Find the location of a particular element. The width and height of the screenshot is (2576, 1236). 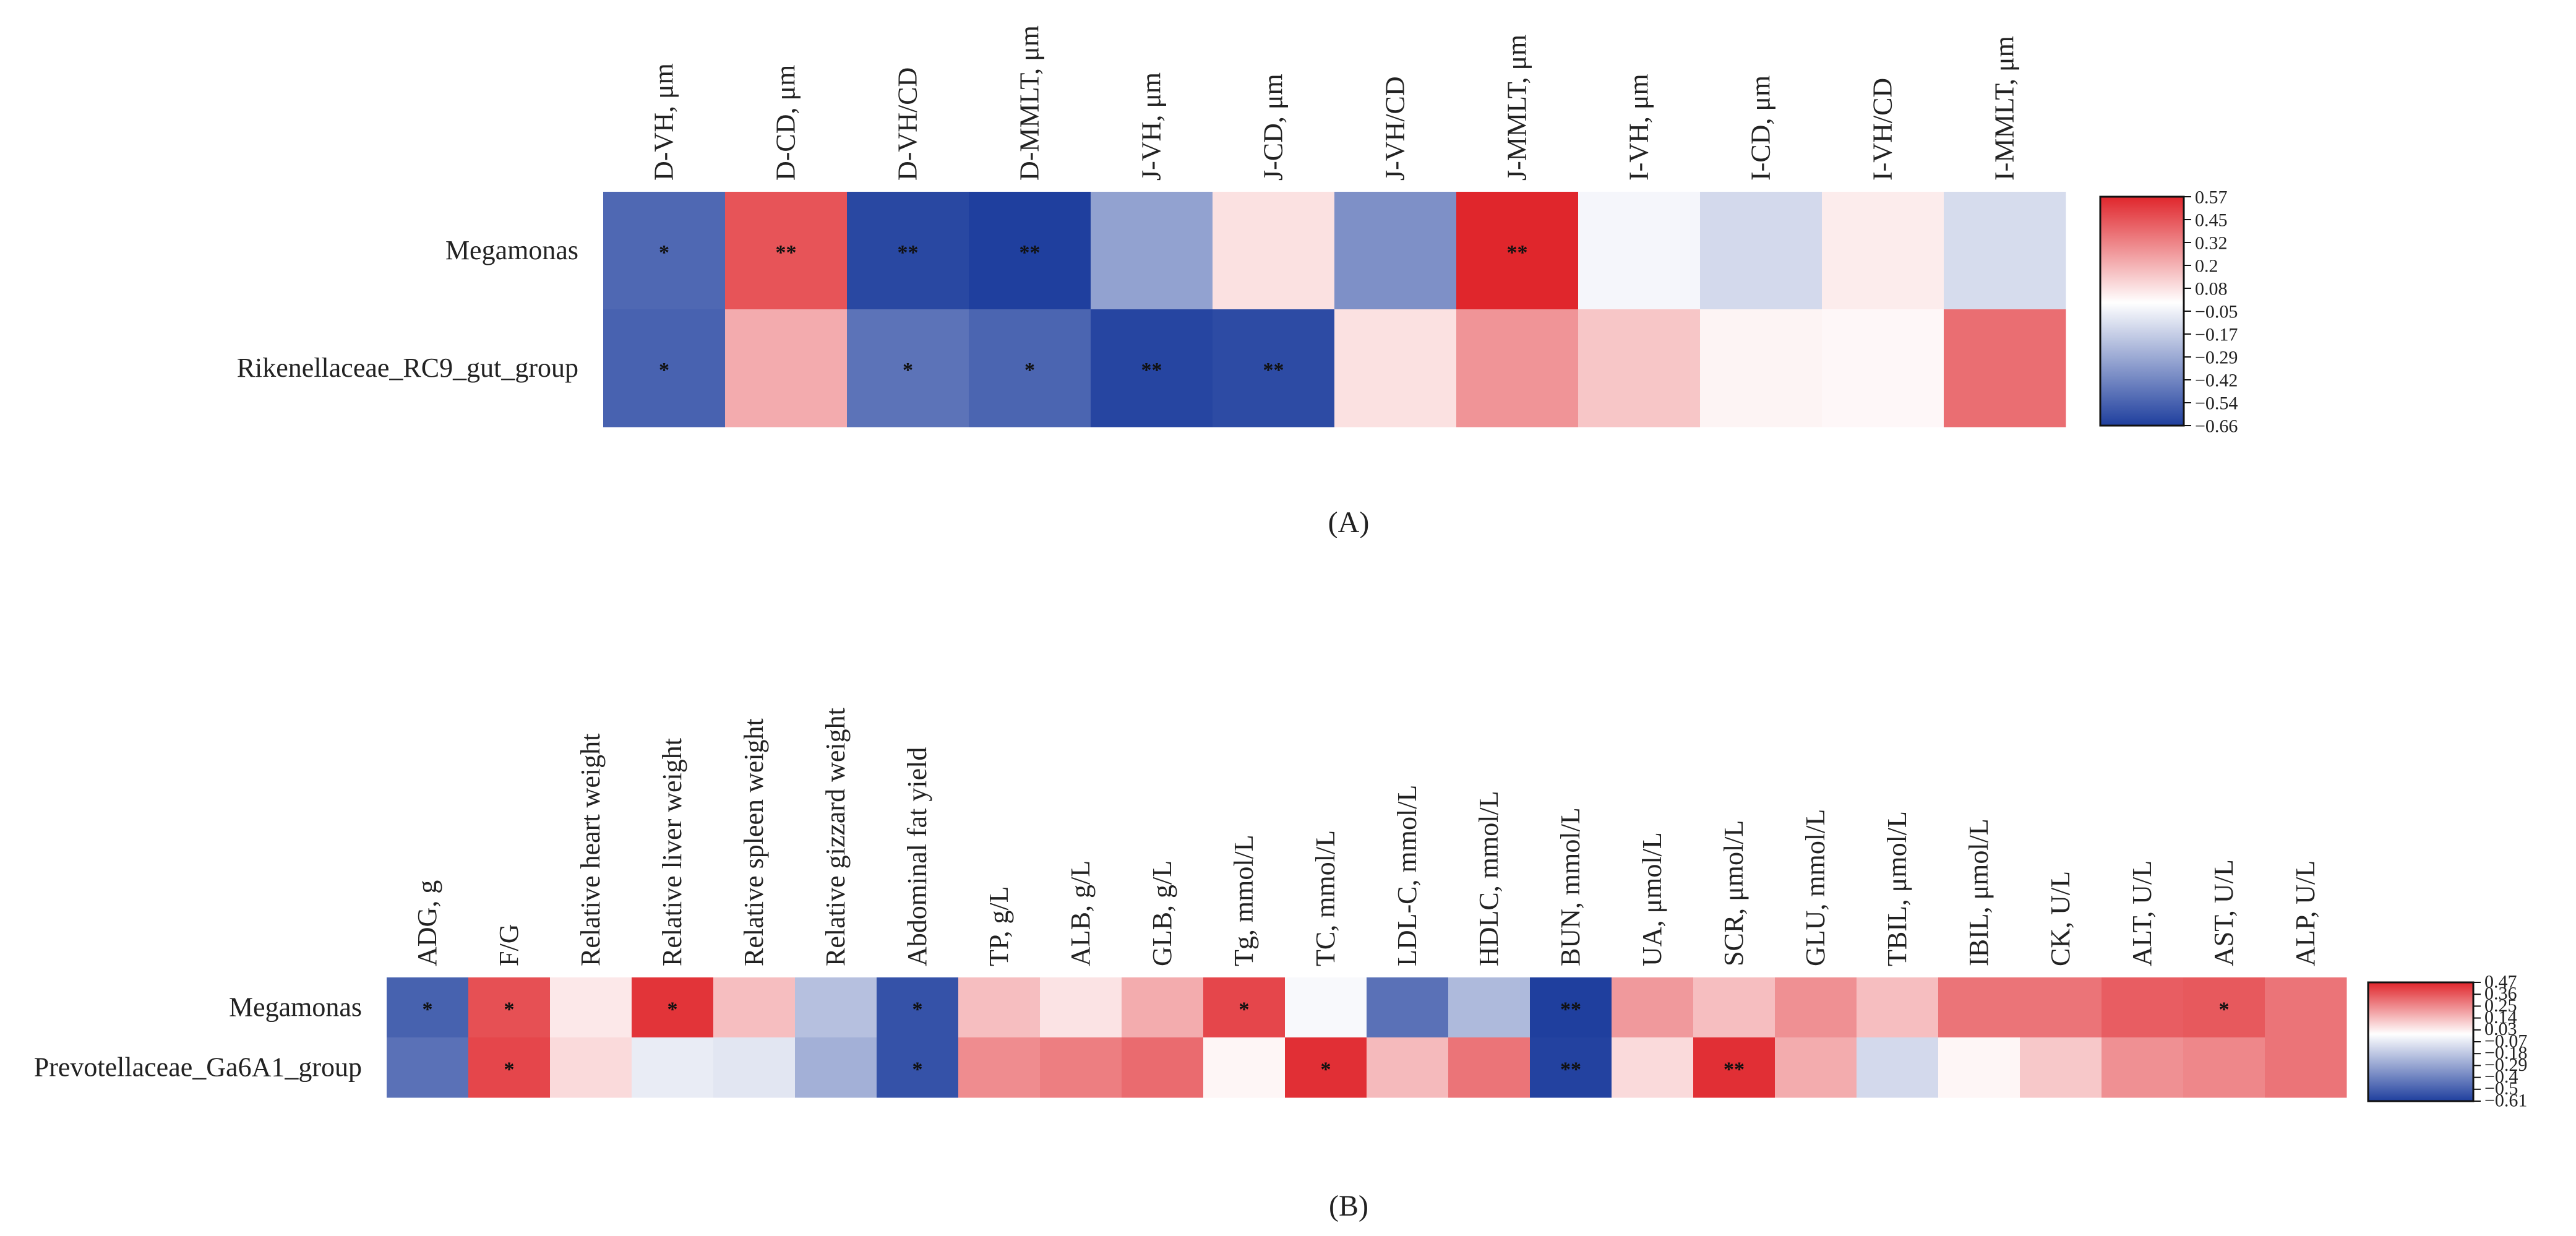

colorbar-tick-label: 0.25 is located at coordinates (2500, 1006).